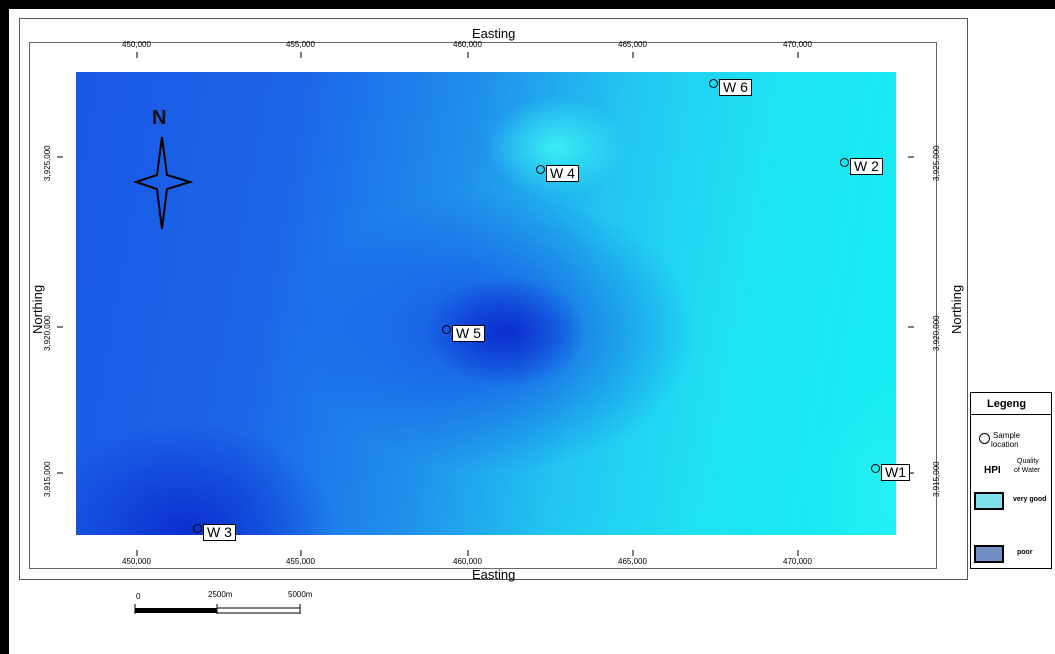 This screenshot has width=1055, height=654. What do you see at coordinates (300, 44) in the screenshot?
I see `easting-tick-top: 455,000` at bounding box center [300, 44].